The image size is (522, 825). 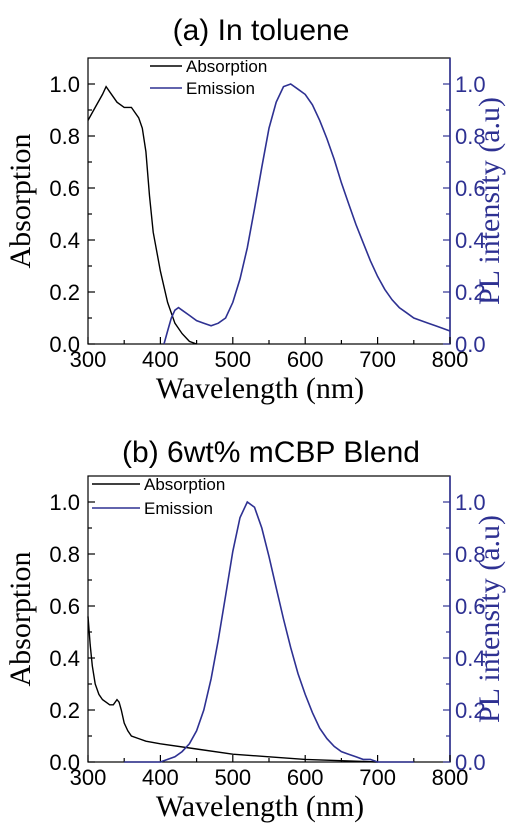 I want to click on panel-b-ytick-label: 0.2, so click(x=64, y=710).